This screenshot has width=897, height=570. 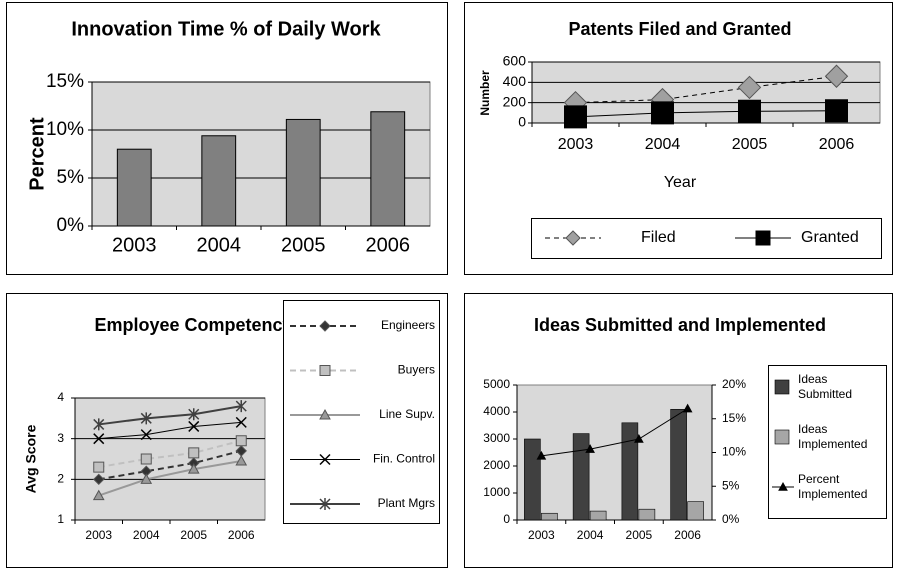 I want to click on y-axis-label: Avg Score, so click(x=31, y=458).